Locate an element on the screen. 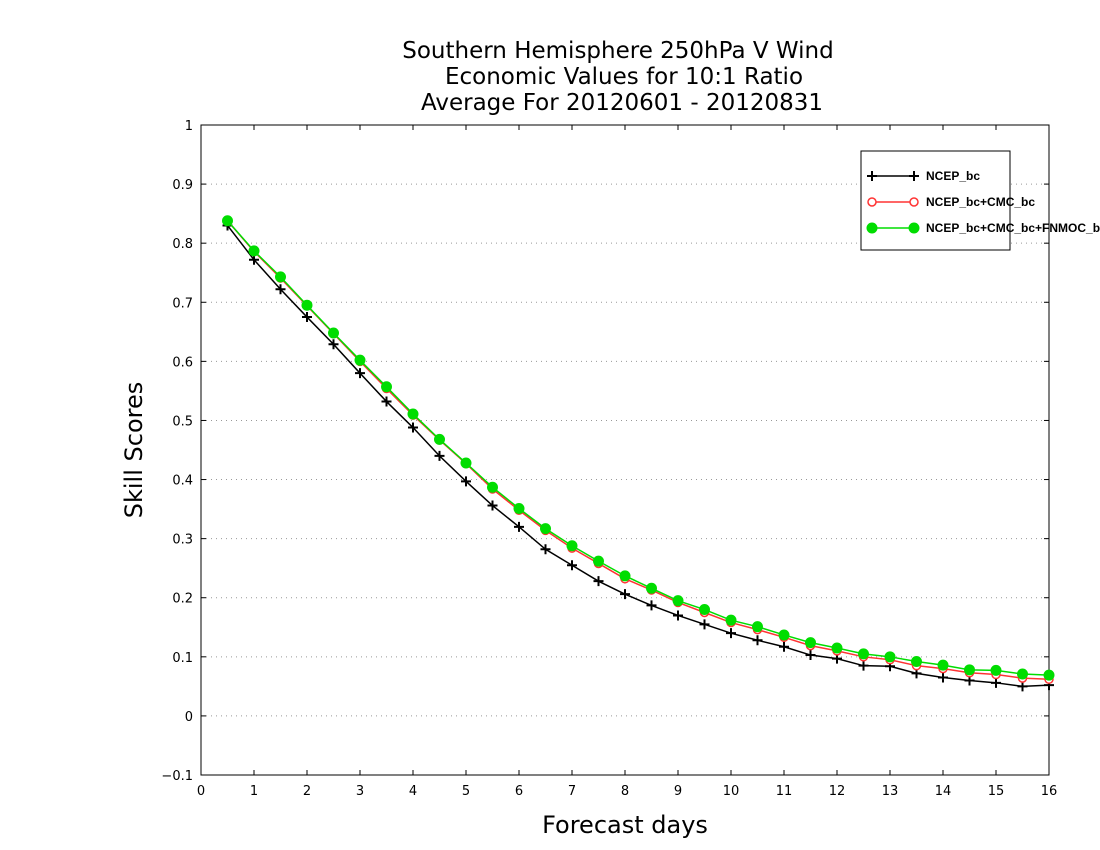 The height and width of the screenshot is (850, 1100). legend-box is located at coordinates (935, 200).